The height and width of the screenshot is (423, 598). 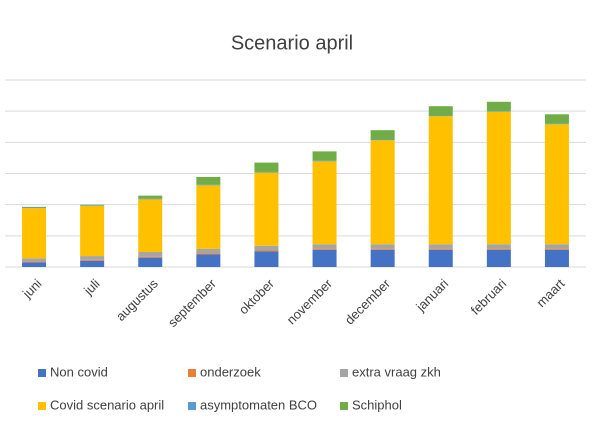 I want to click on x-tick-label: juni, so click(x=32, y=289).